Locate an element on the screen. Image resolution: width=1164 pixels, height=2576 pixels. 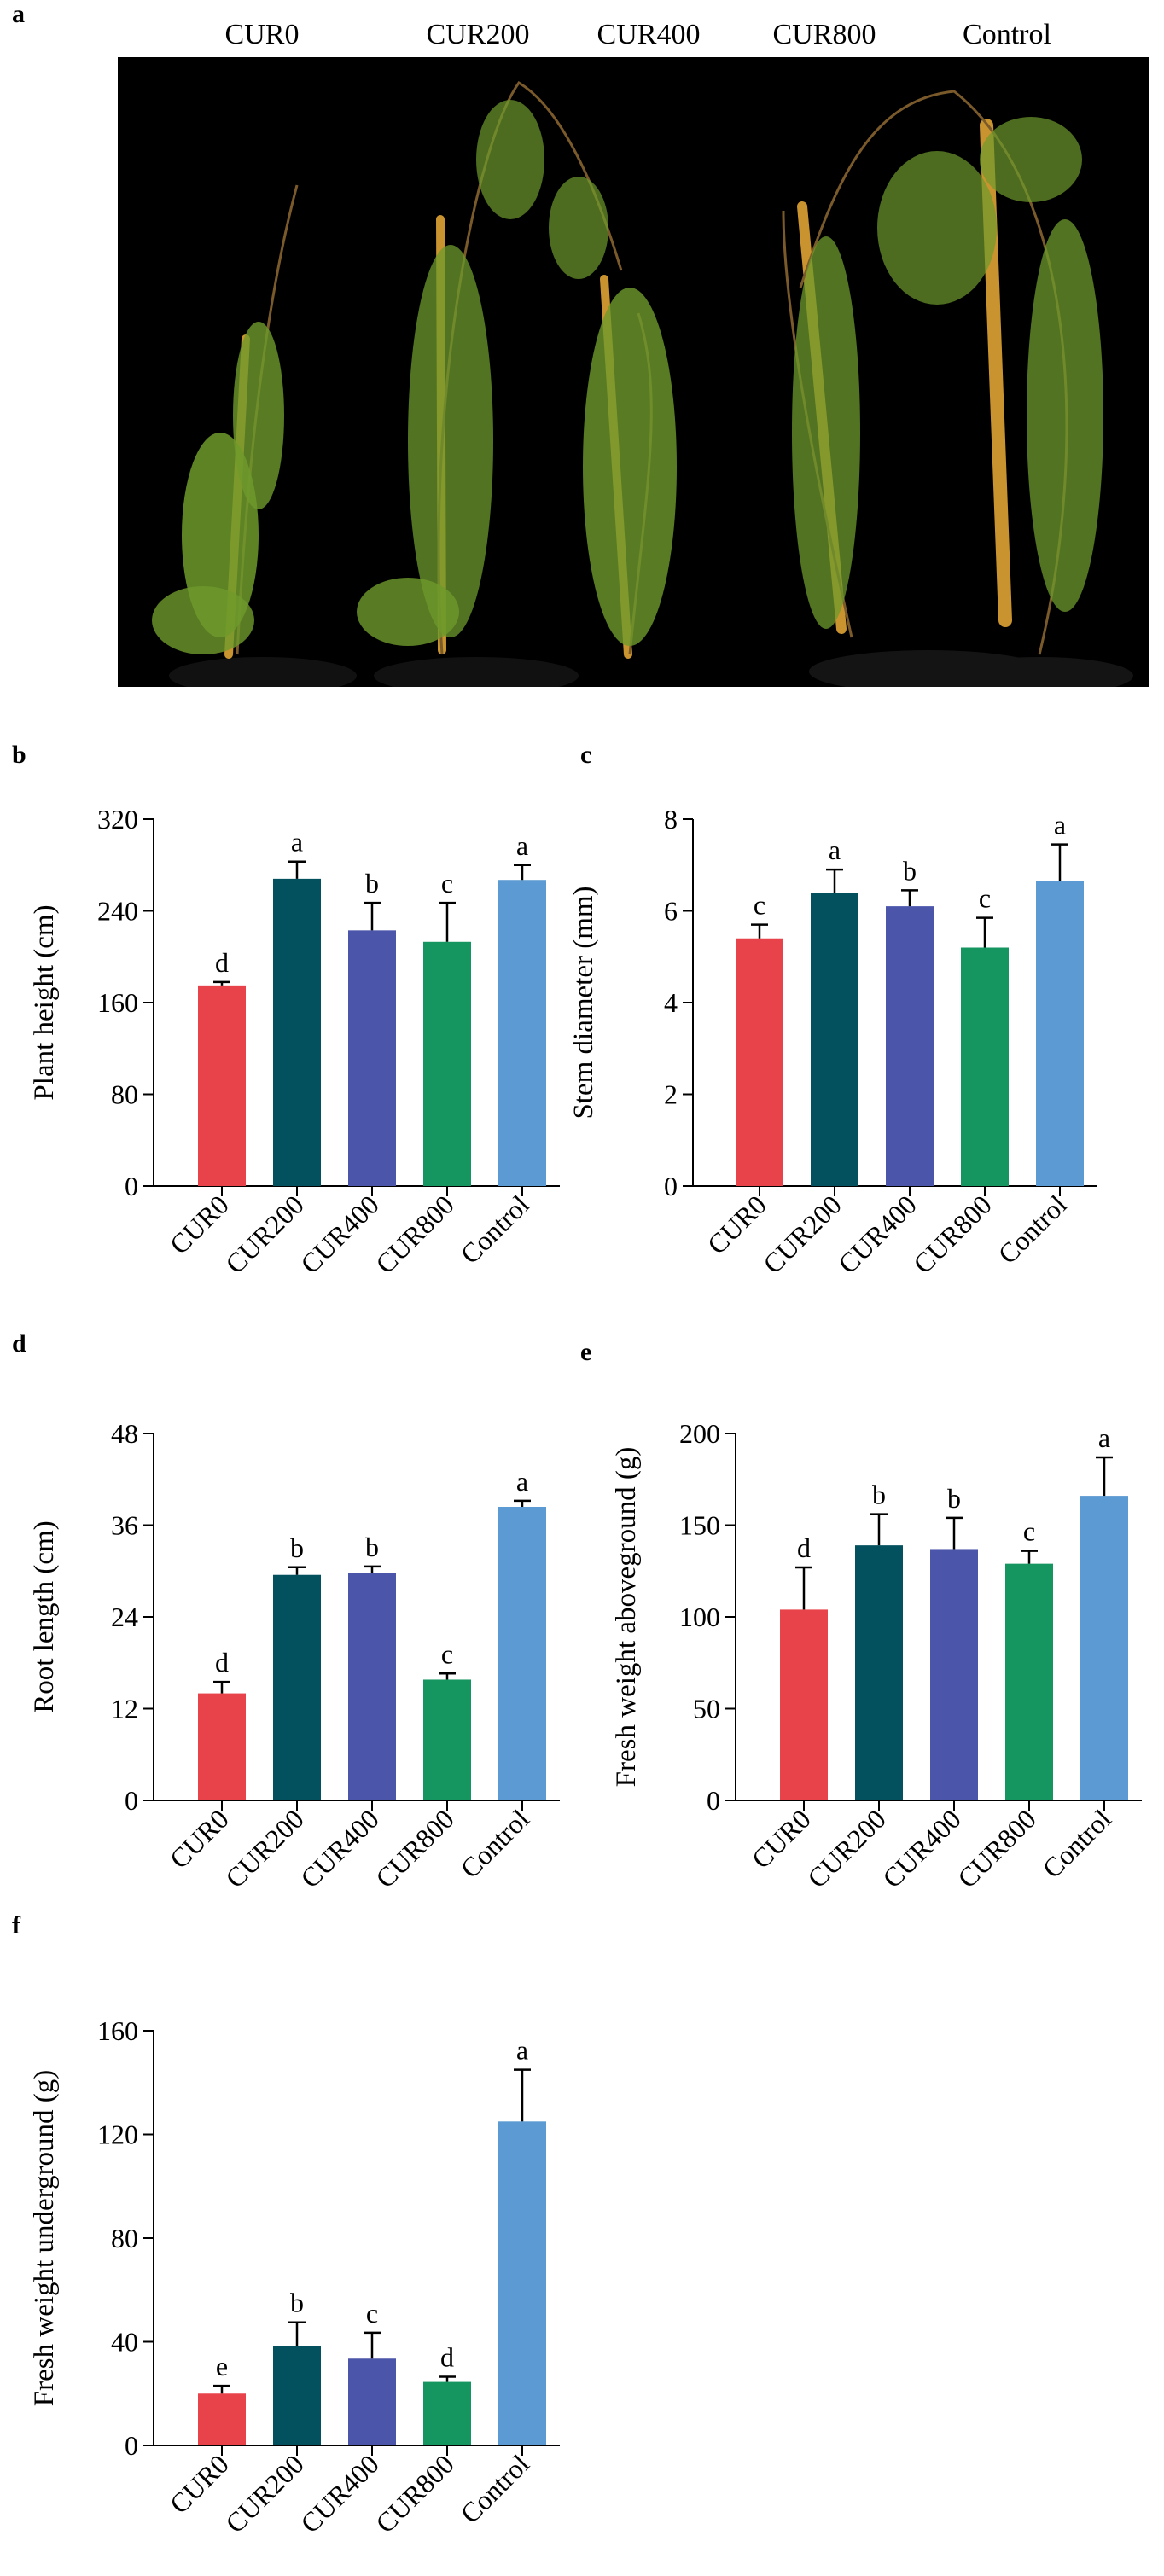
y-tick-label: 150 is located at coordinates (699, 1525).